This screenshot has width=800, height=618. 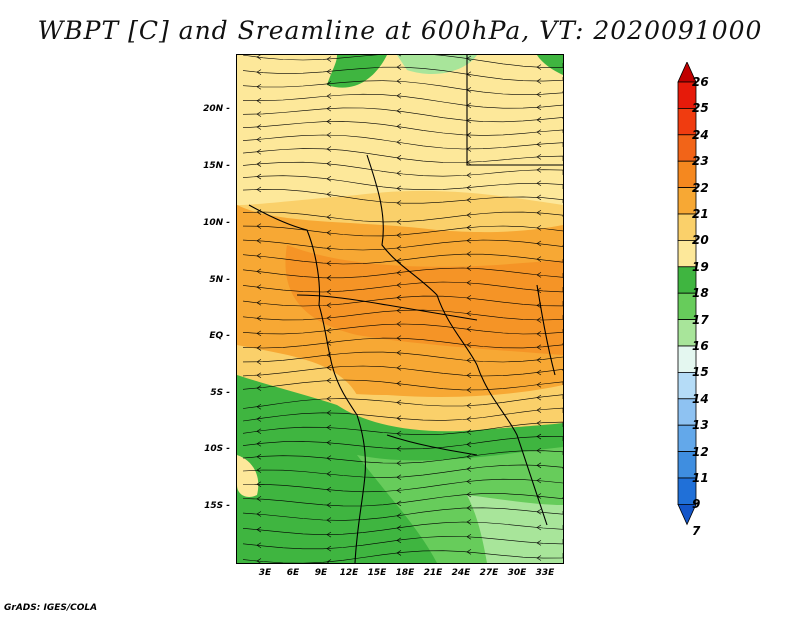 I want to click on lon-label-3e: 3E, so click(x=265, y=573).